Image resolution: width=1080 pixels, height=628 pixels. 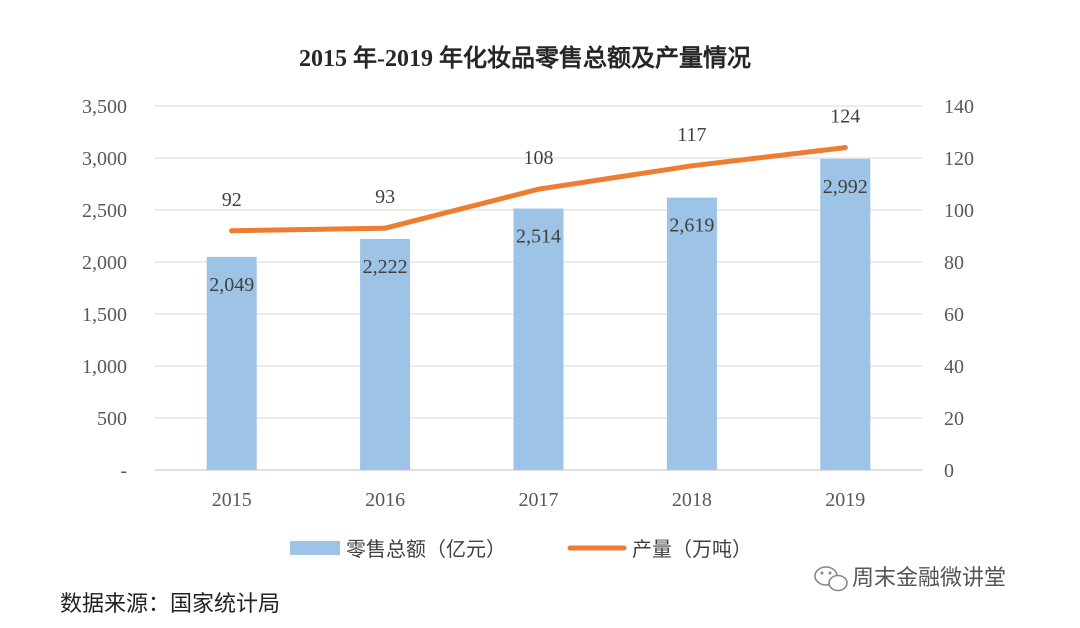 I want to click on legend-bar-label: 零售总额（亿元）, so click(x=426, y=549).